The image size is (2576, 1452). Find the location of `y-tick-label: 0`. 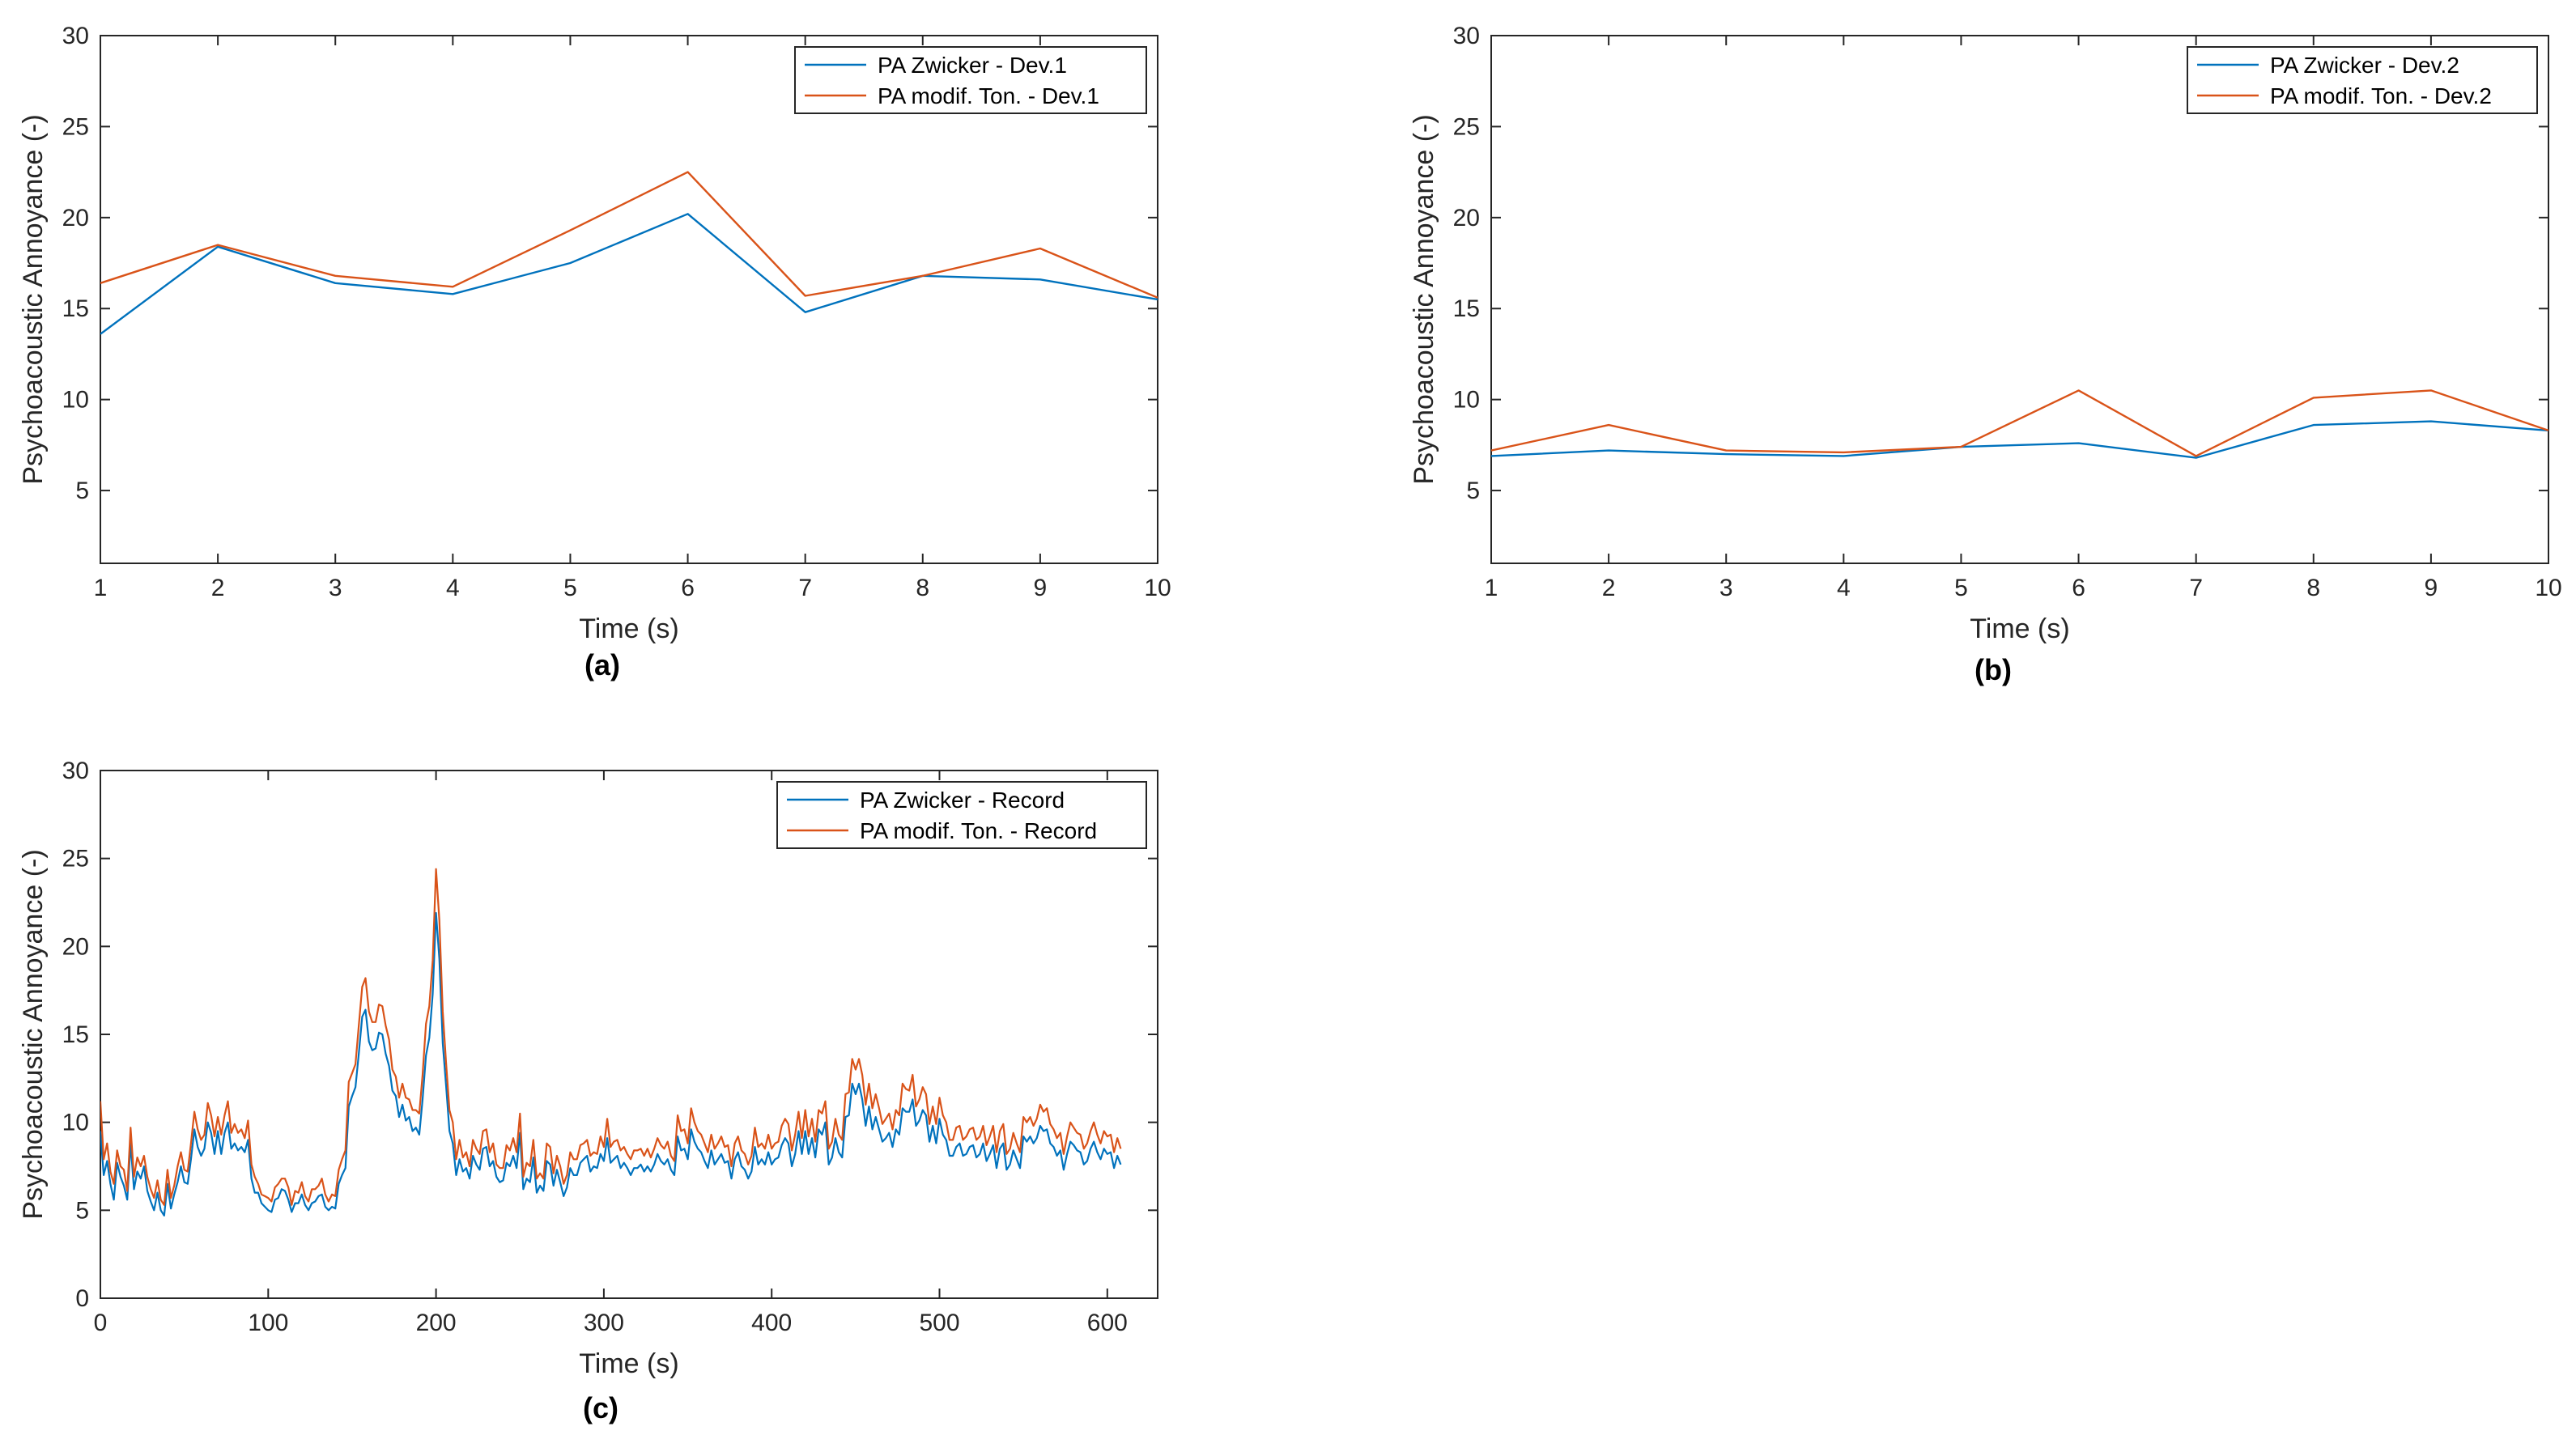

y-tick-label: 0 is located at coordinates (82, 1298).